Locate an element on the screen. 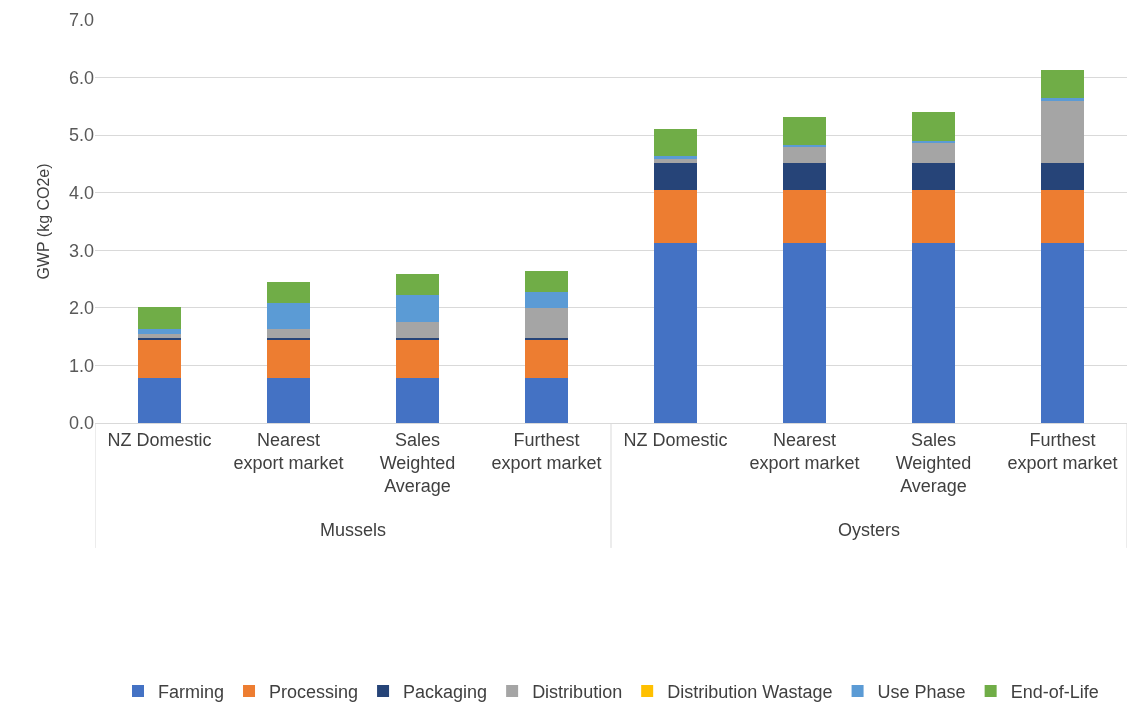  legend-label: End-of-Life is located at coordinates (1054, 692).